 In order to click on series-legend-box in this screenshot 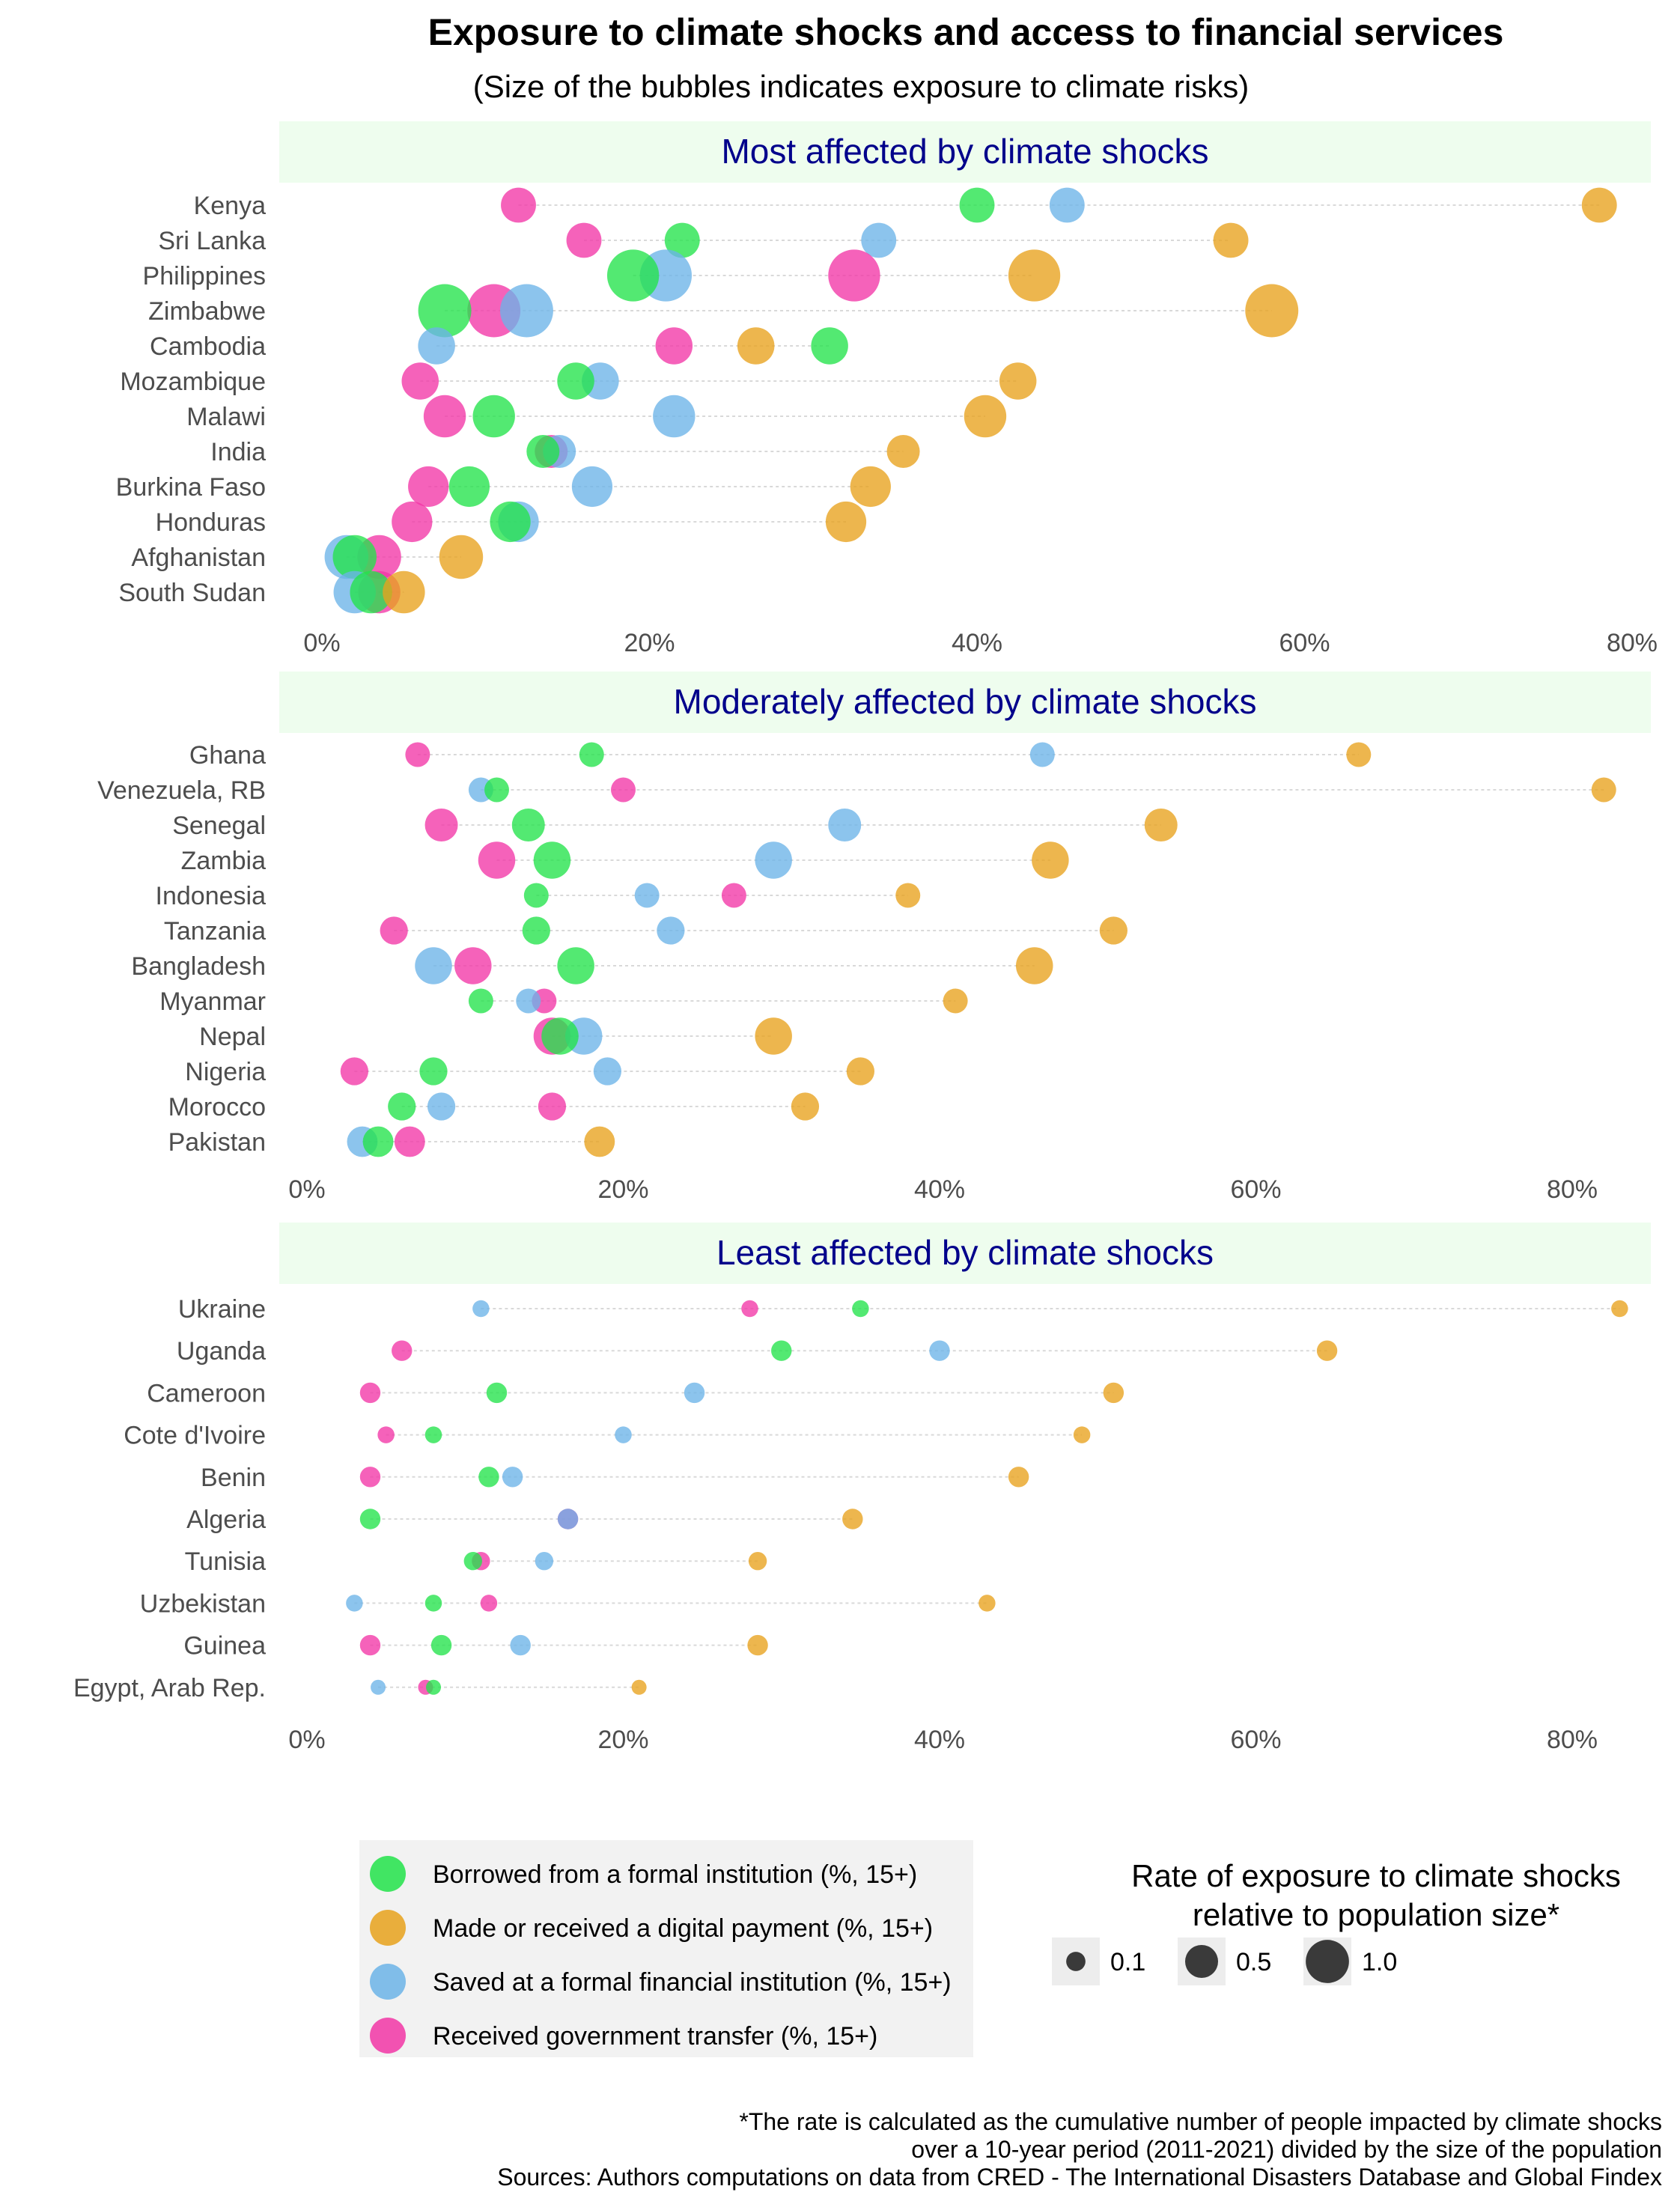, I will do `click(666, 1949)`.